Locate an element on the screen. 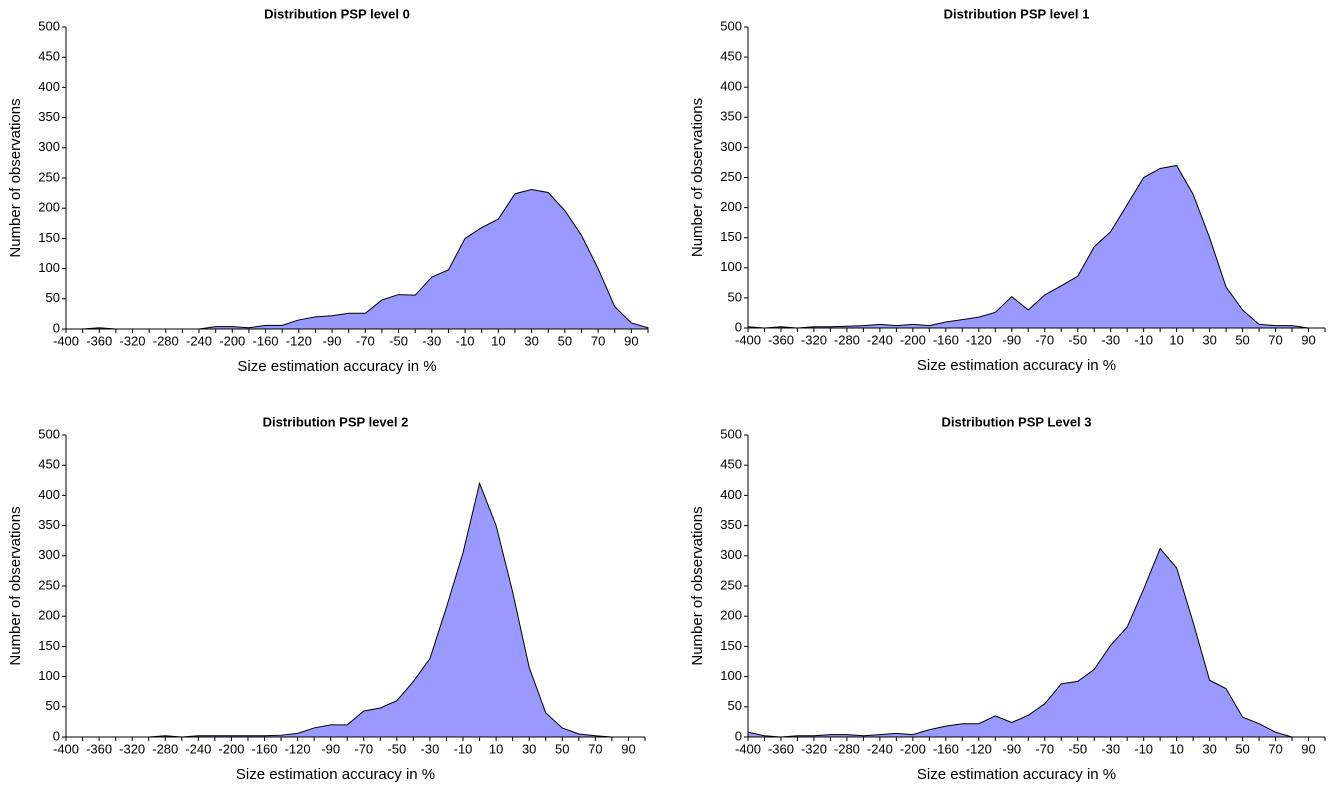  y-tick-label: 400 is located at coordinates (49, 494).